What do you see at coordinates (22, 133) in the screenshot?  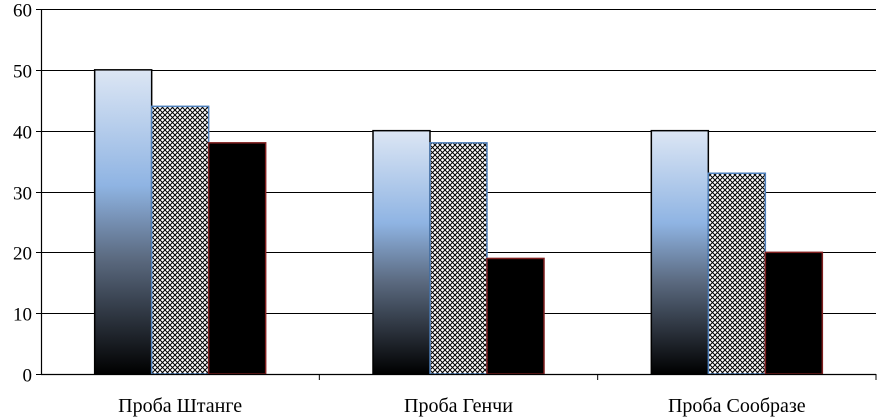 I see `y-tick-label-40: 40` at bounding box center [22, 133].